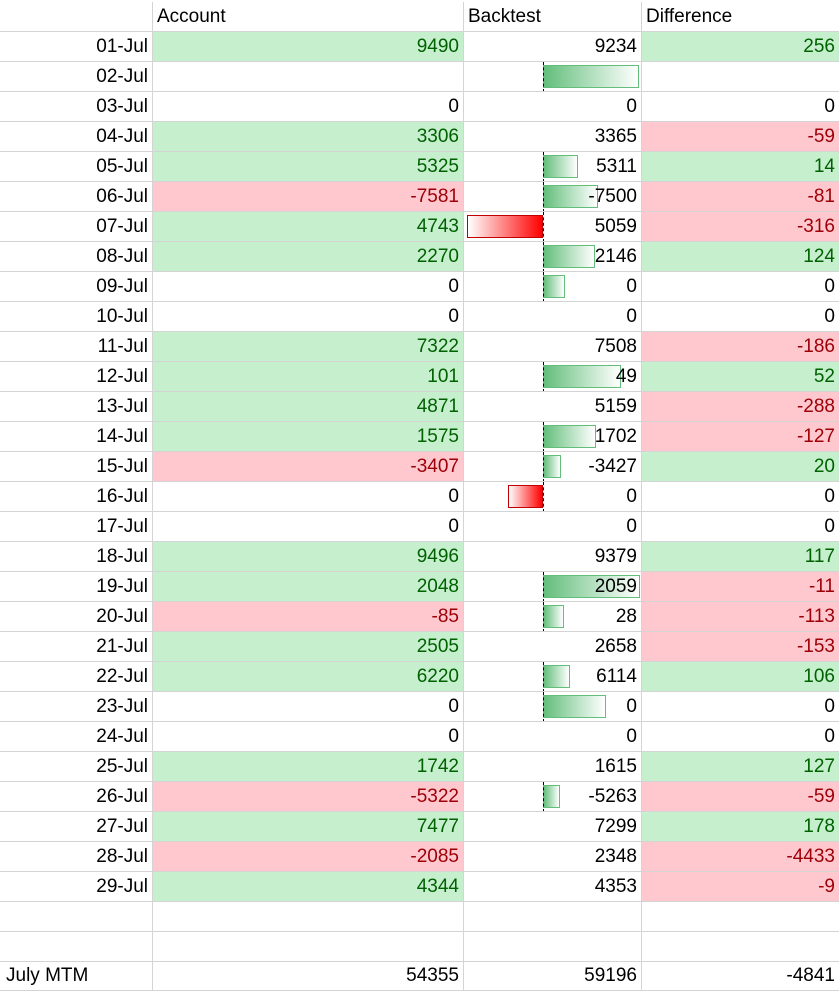 This screenshot has height=991, width=839. Describe the element at coordinates (308, 557) in the screenshot. I see `account-cell: 9496` at that location.